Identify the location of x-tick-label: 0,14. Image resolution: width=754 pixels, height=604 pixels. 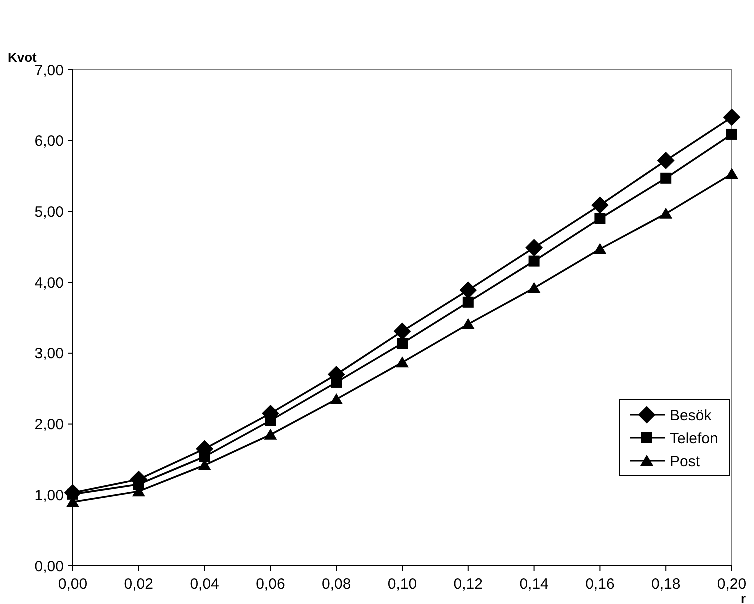
(534, 584).